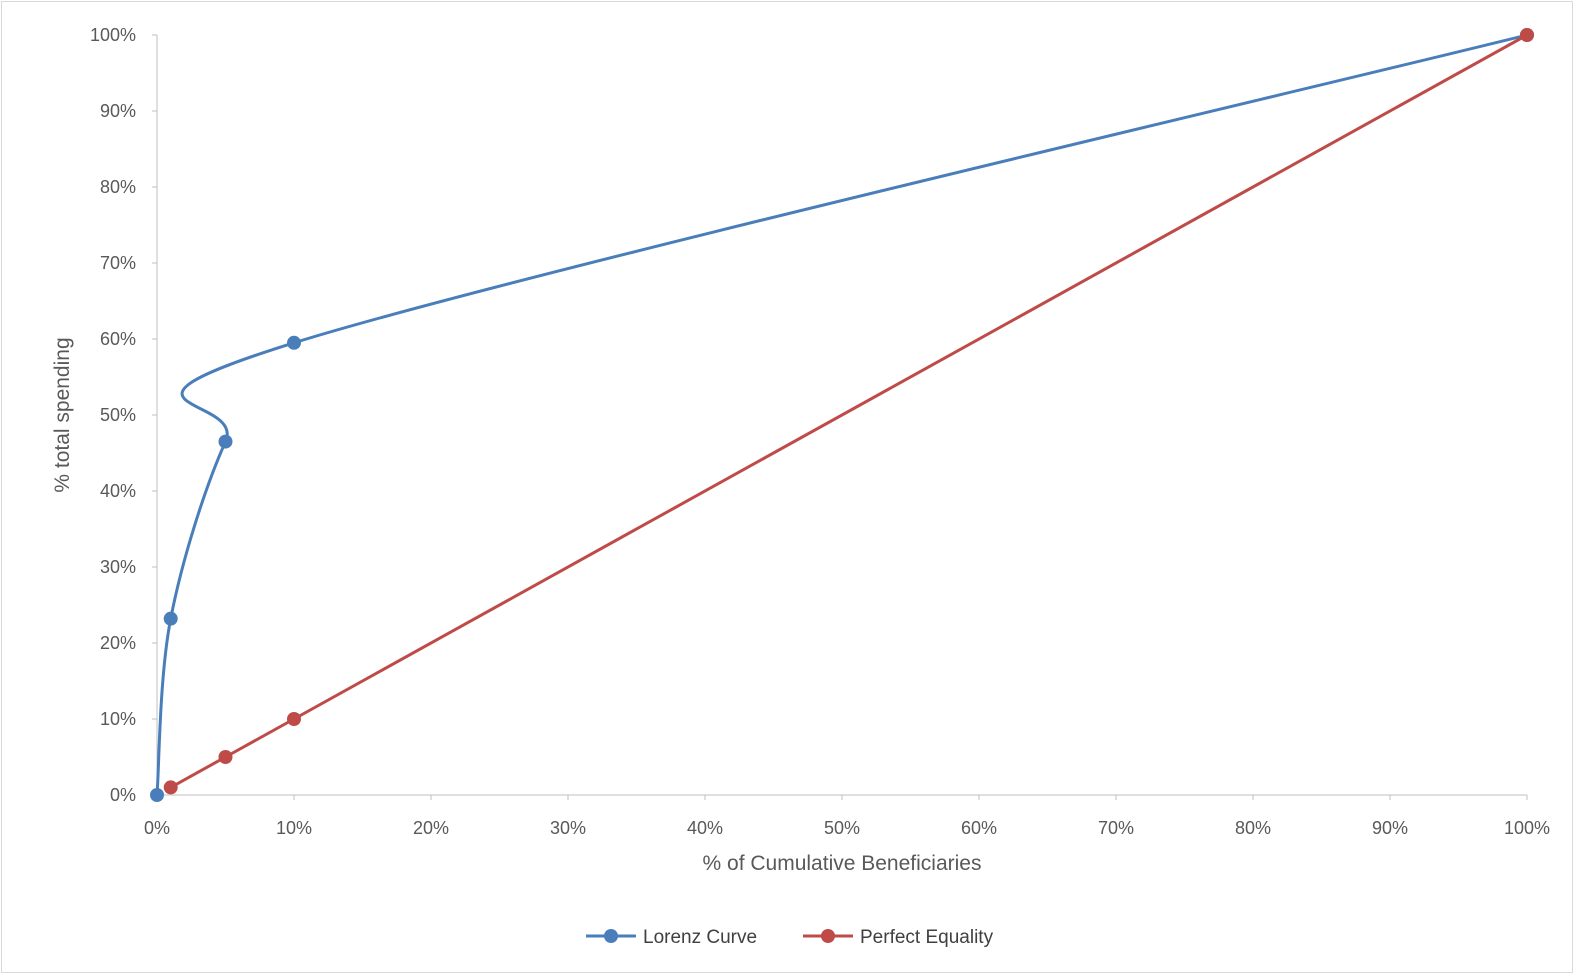  I want to click on y-tick-label: 40%, so click(118, 491).